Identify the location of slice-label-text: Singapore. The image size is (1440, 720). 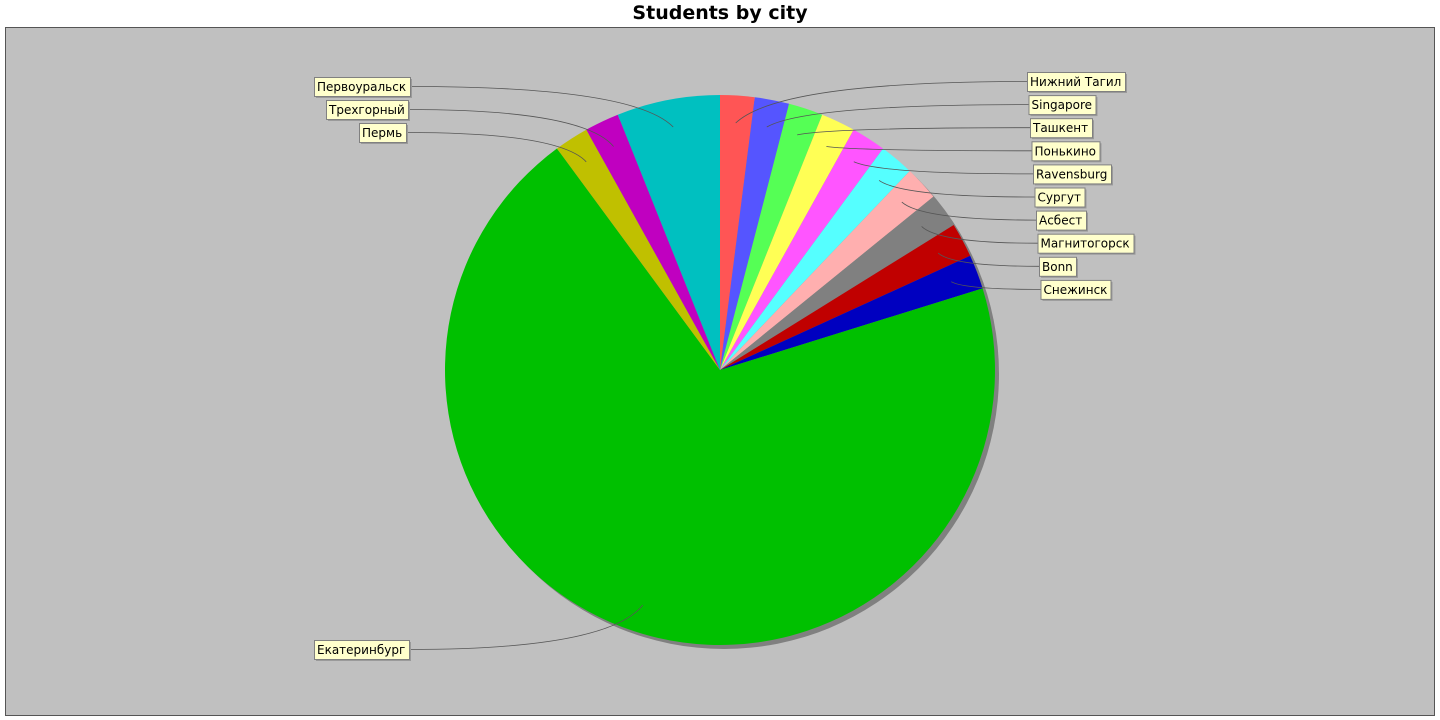
(1062, 105).